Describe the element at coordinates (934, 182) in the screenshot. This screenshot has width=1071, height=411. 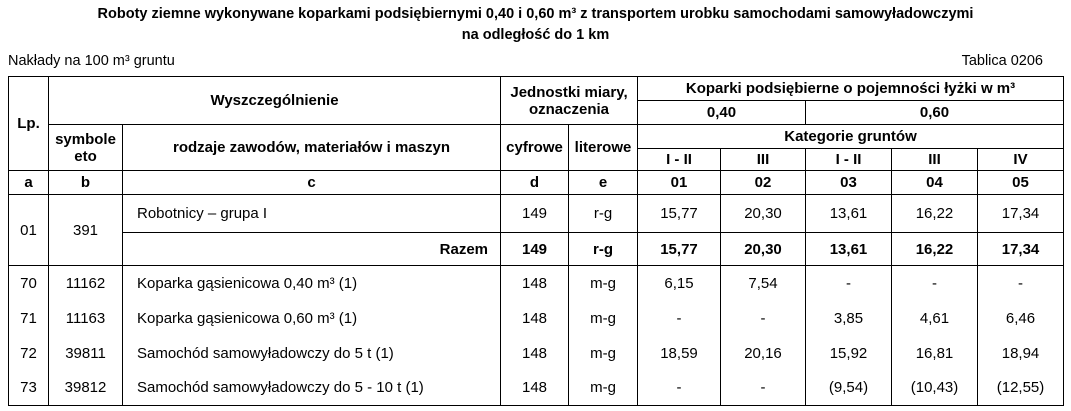
I see `cell: 04` at that location.